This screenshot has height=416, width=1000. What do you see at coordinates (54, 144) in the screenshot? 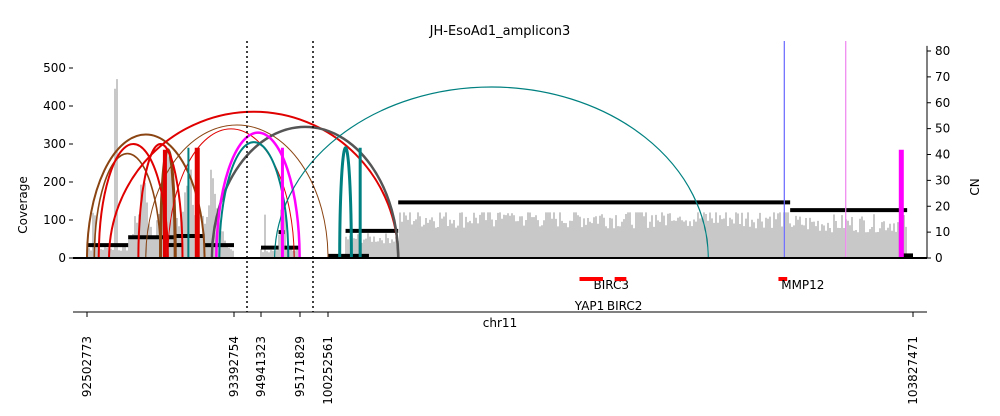
I see `coverage-tick-label: 300` at bounding box center [54, 144].